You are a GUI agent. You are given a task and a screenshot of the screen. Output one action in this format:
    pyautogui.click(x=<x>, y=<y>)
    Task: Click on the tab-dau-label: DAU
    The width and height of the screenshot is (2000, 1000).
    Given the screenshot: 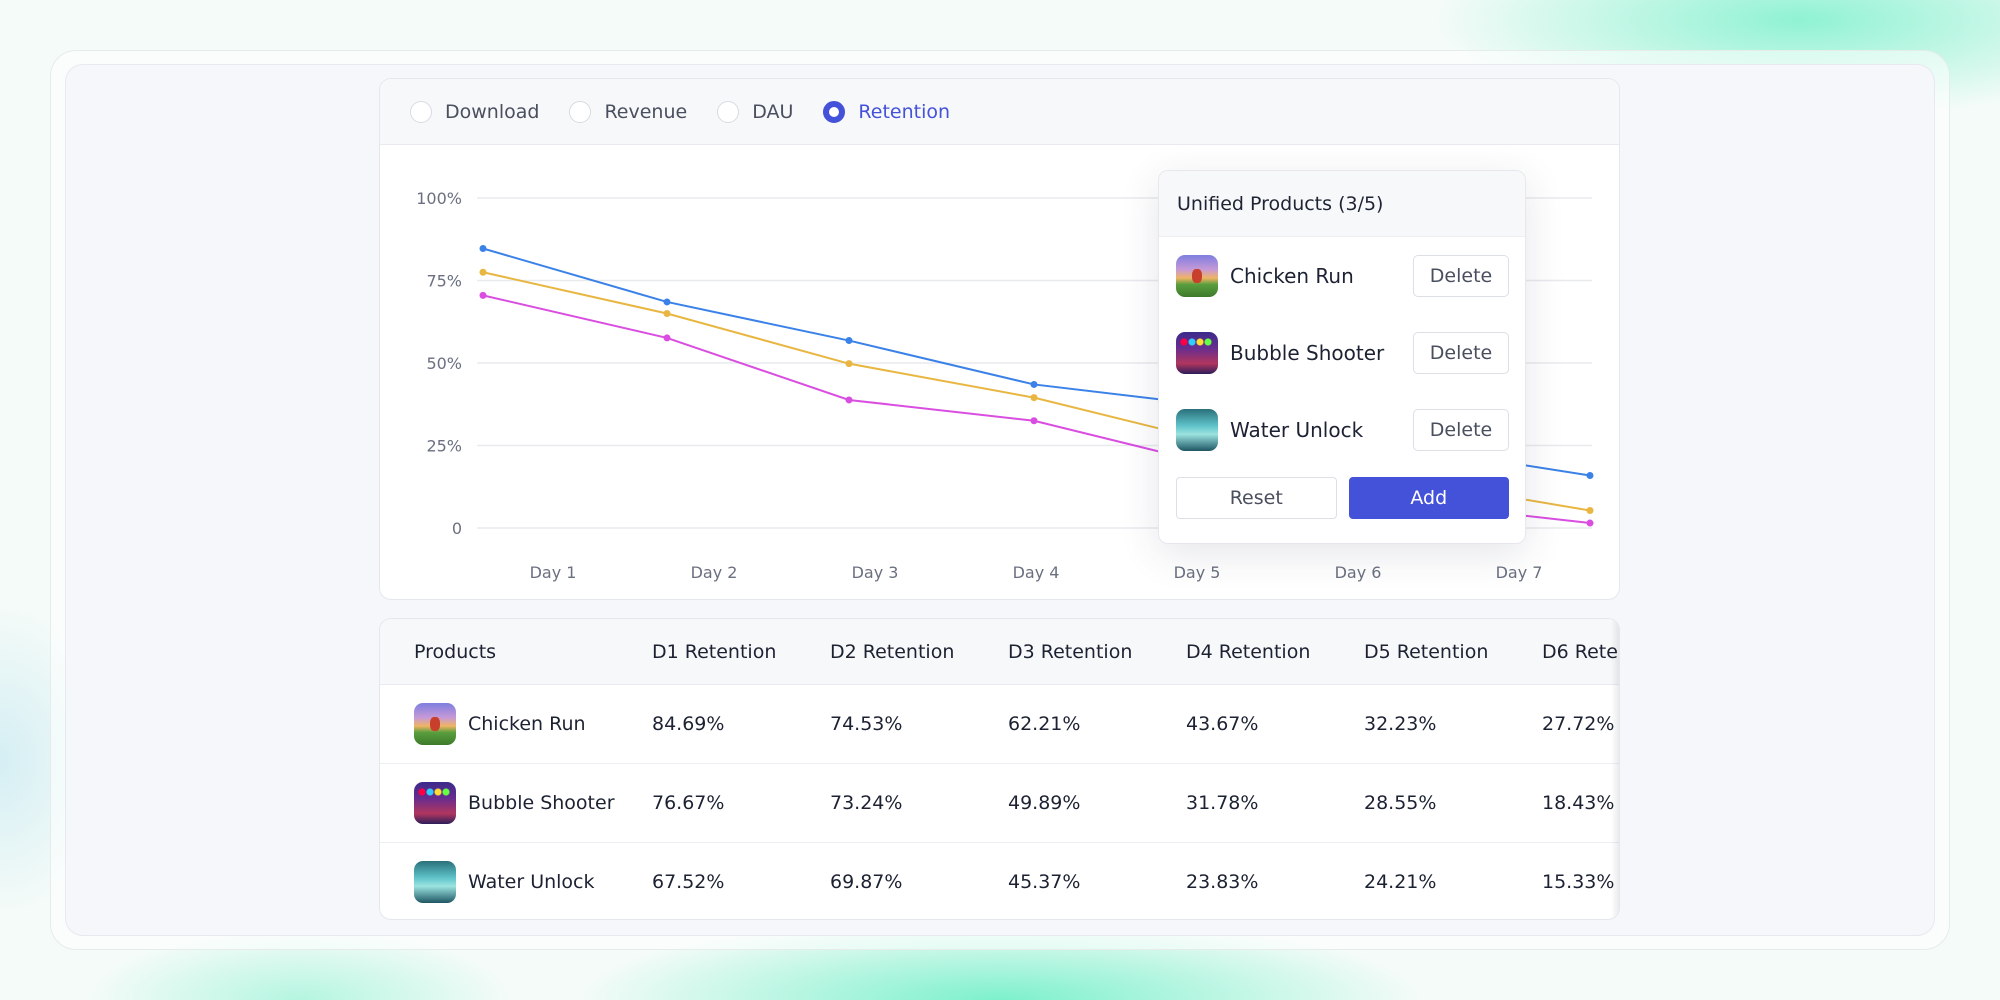 What is the action you would take?
    pyautogui.click(x=773, y=111)
    